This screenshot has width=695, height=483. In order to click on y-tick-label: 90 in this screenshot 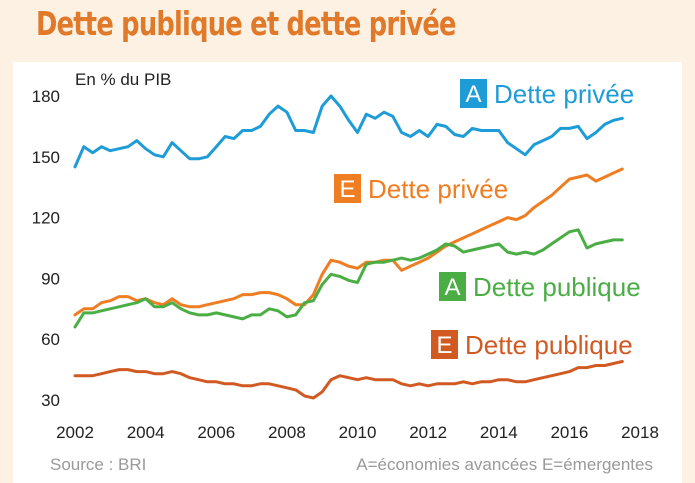, I will do `click(50, 278)`.